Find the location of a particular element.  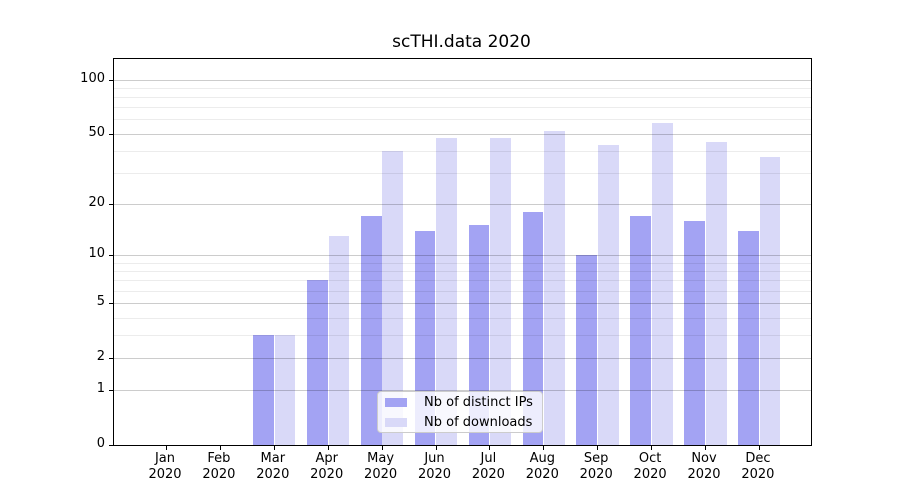

y-tick-label: 50 is located at coordinates (96, 132).